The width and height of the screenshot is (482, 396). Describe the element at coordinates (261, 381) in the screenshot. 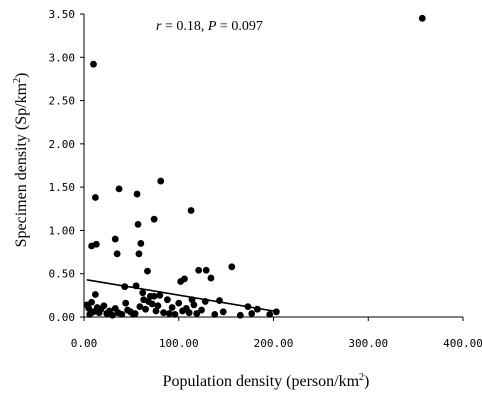

I see `x-axis-title-text: Population density (person/km` at that location.